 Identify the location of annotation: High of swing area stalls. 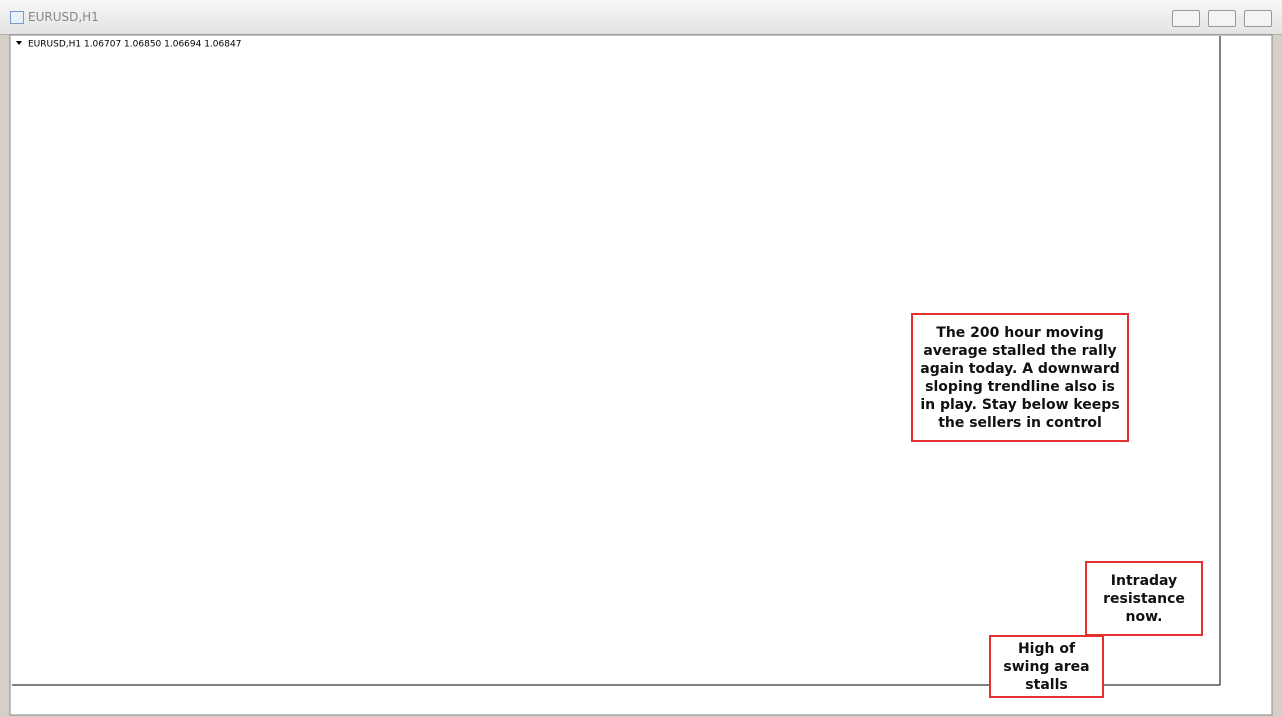
(1046, 666).